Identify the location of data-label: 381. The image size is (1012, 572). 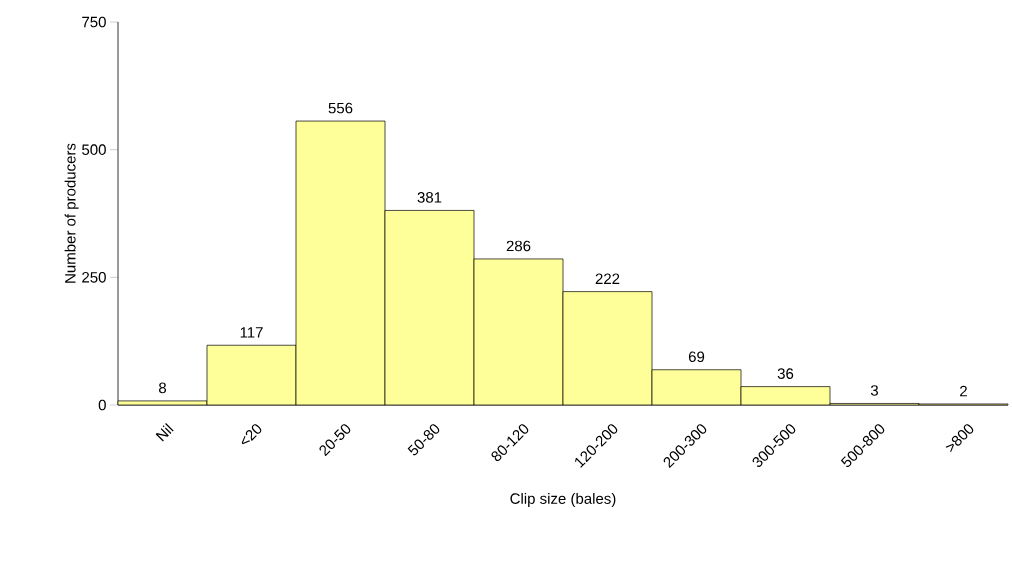
(429, 197).